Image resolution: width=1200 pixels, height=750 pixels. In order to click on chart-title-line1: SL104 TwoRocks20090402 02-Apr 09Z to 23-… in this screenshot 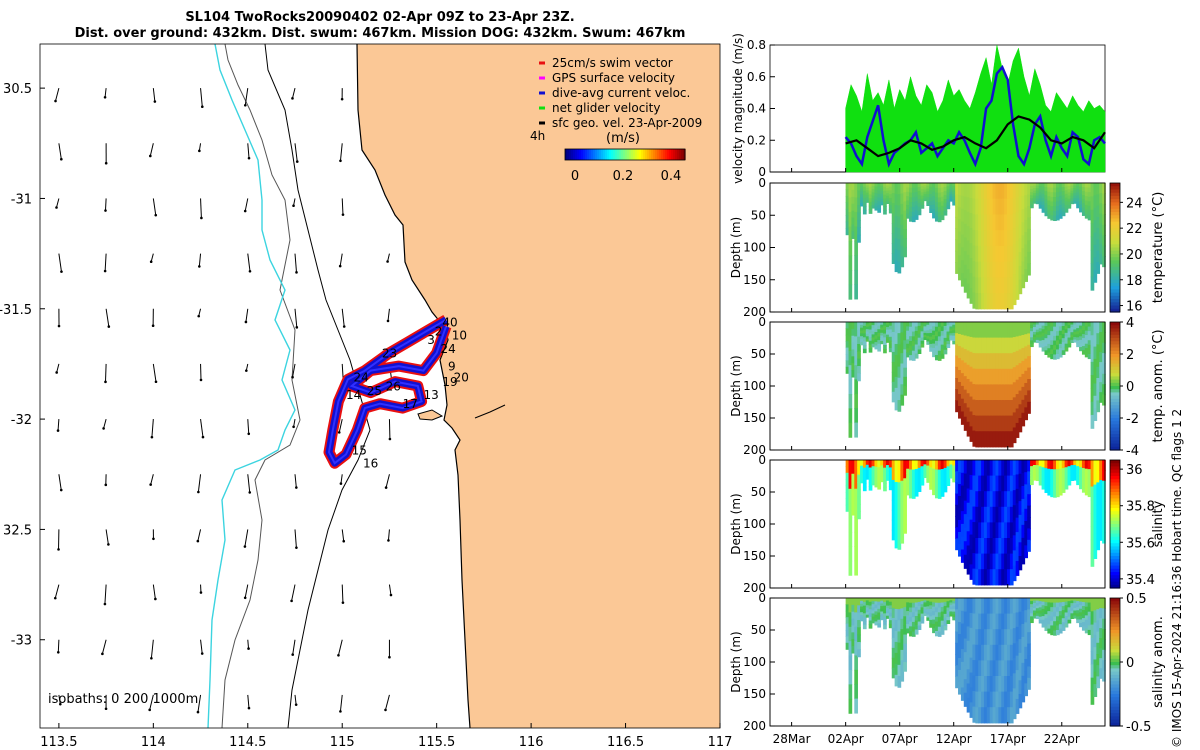, I will do `click(380, 17)`.